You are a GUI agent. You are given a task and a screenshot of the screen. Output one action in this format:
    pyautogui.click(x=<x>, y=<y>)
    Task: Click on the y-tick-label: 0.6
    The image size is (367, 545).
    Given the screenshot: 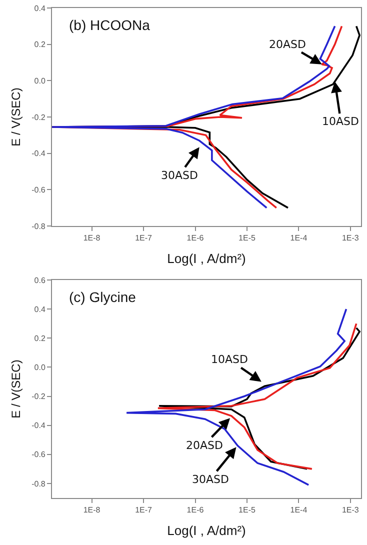 What is the action you would take?
    pyautogui.click(x=40, y=280)
    